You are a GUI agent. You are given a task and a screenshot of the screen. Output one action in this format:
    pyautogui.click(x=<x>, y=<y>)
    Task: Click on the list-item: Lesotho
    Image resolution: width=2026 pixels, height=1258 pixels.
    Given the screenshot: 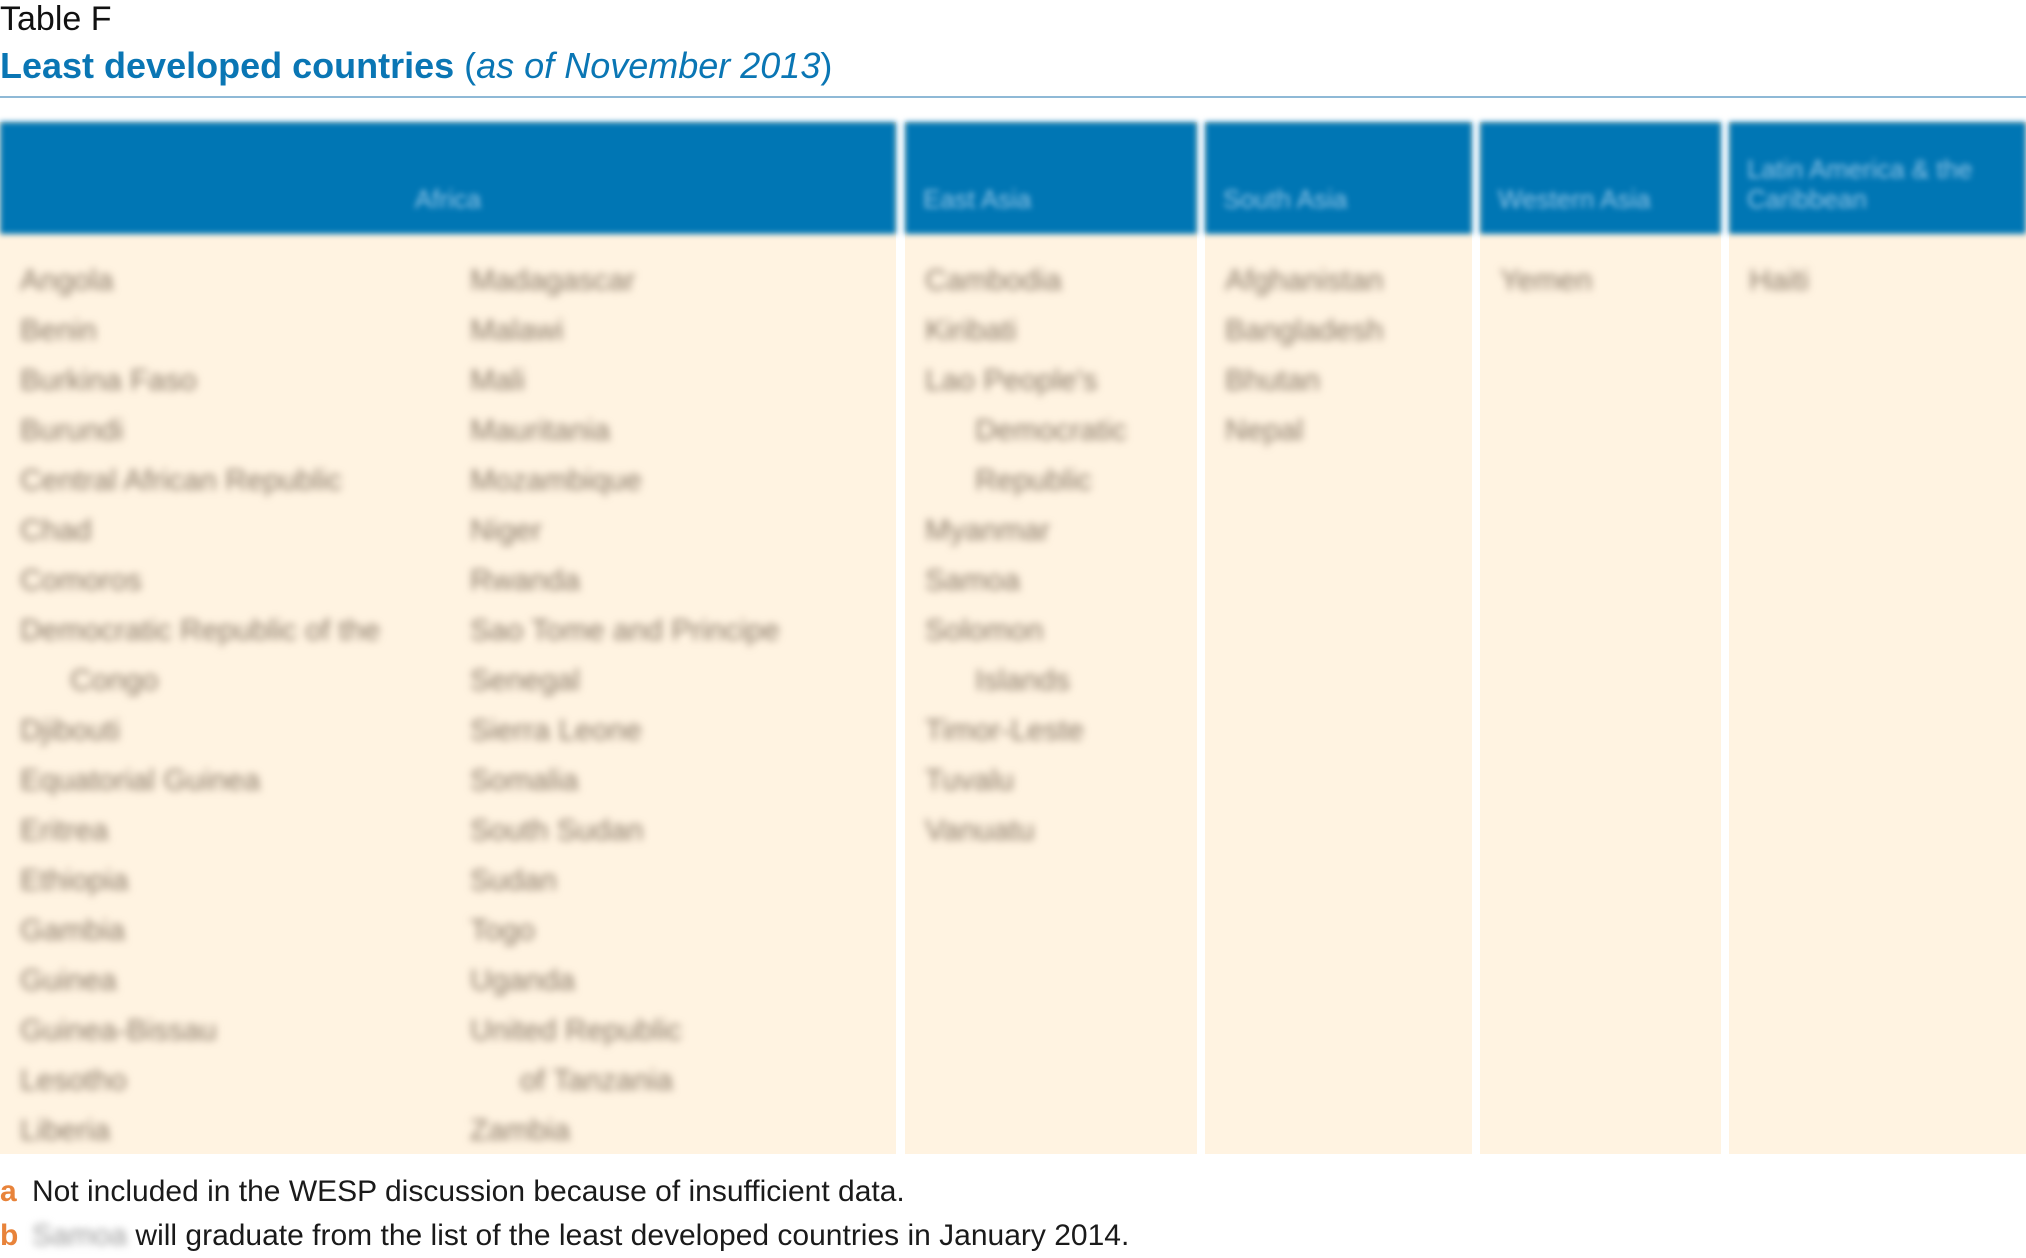 What is the action you would take?
    pyautogui.click(x=73, y=1080)
    